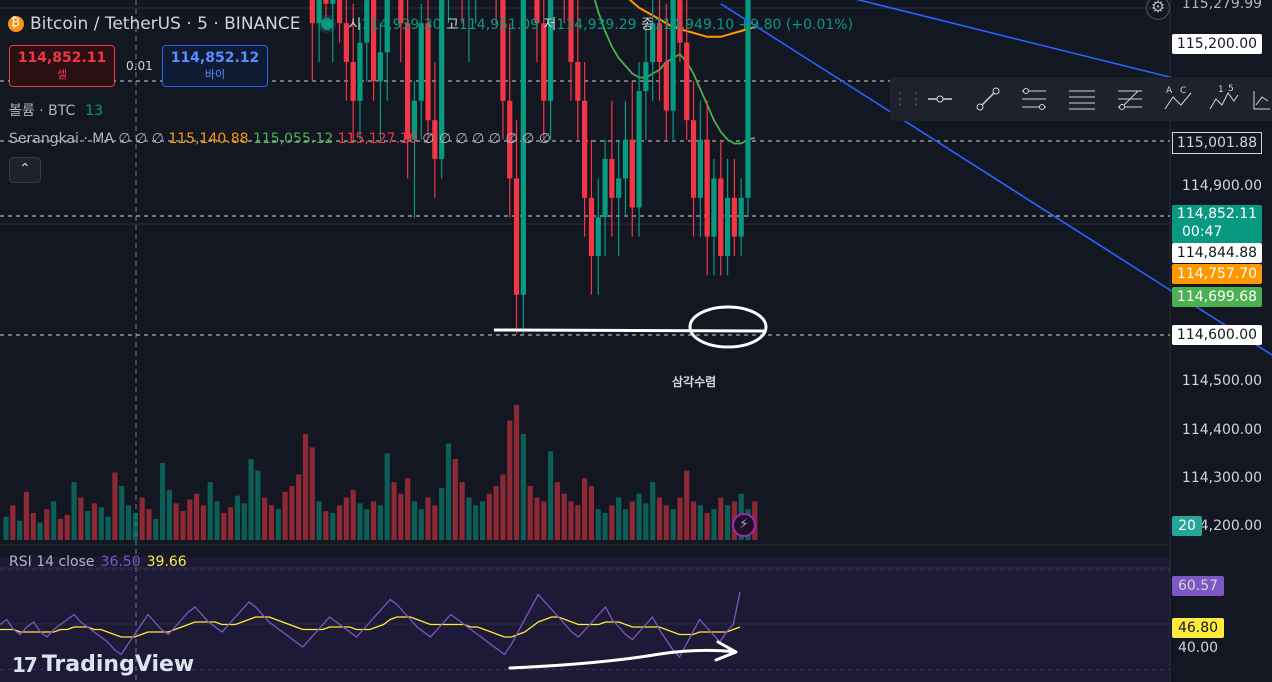 This screenshot has width=1272, height=682. What do you see at coordinates (1217, 335) in the screenshot?
I see `price-tick-label: 114,600.00` at bounding box center [1217, 335].